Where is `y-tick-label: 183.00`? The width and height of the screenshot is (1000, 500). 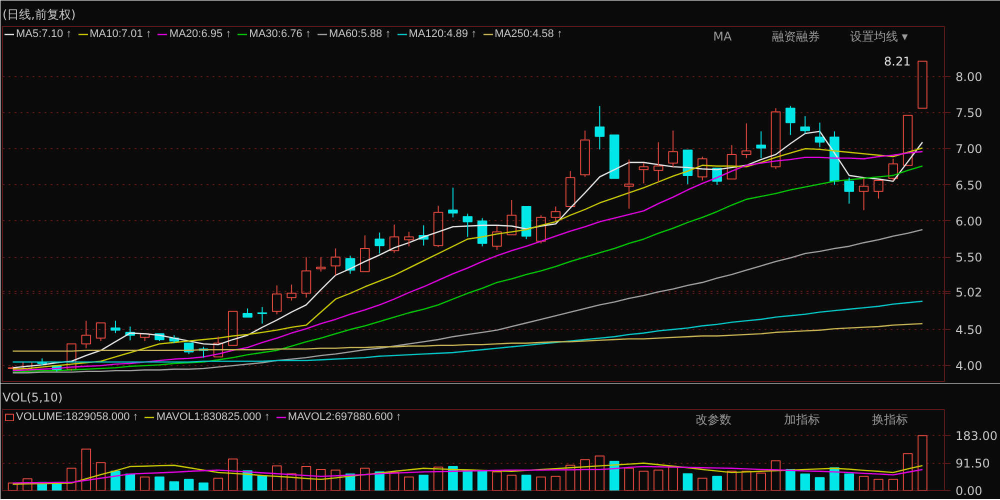 y-tick-label: 183.00 is located at coordinates (977, 436).